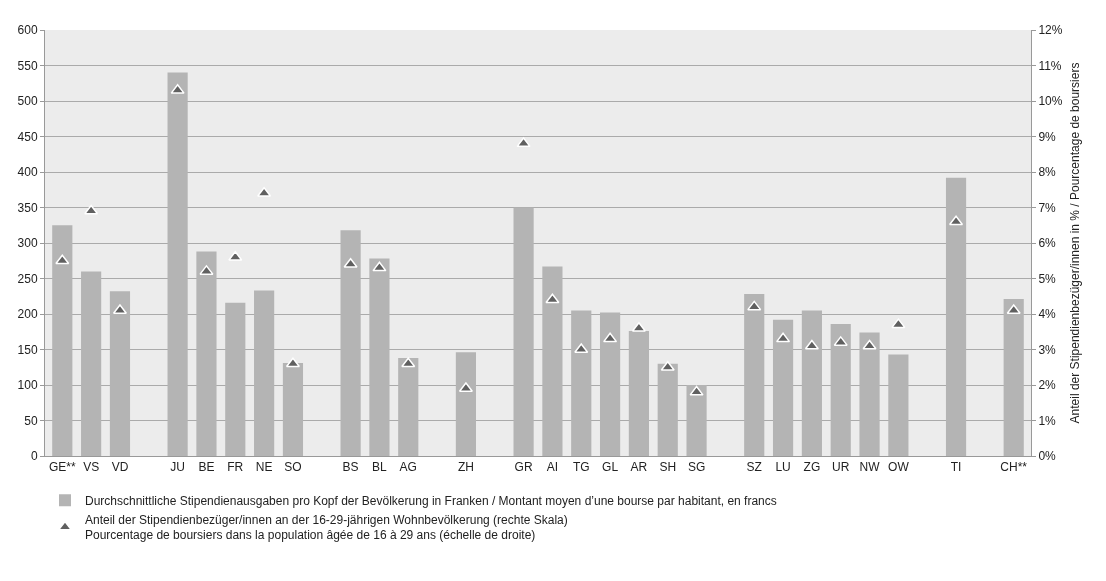  What do you see at coordinates (1050, 101) in the screenshot?
I see `y2-tick-label: 10%` at bounding box center [1050, 101].